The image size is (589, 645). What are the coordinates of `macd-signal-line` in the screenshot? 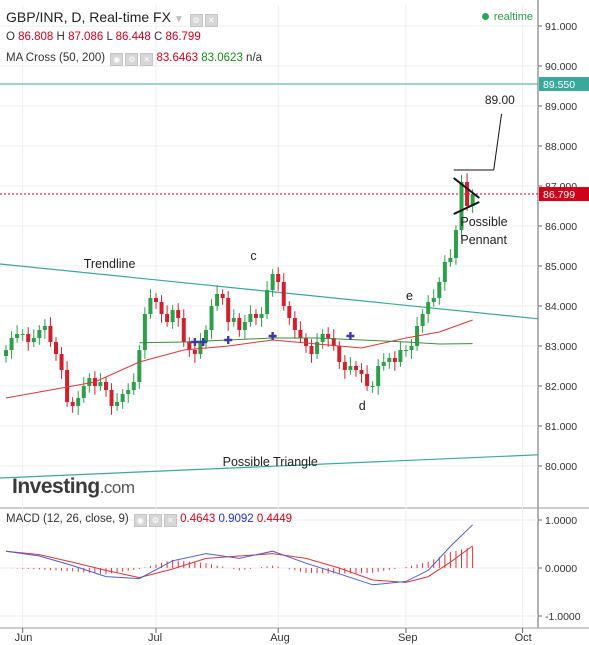 It's located at (239, 564).